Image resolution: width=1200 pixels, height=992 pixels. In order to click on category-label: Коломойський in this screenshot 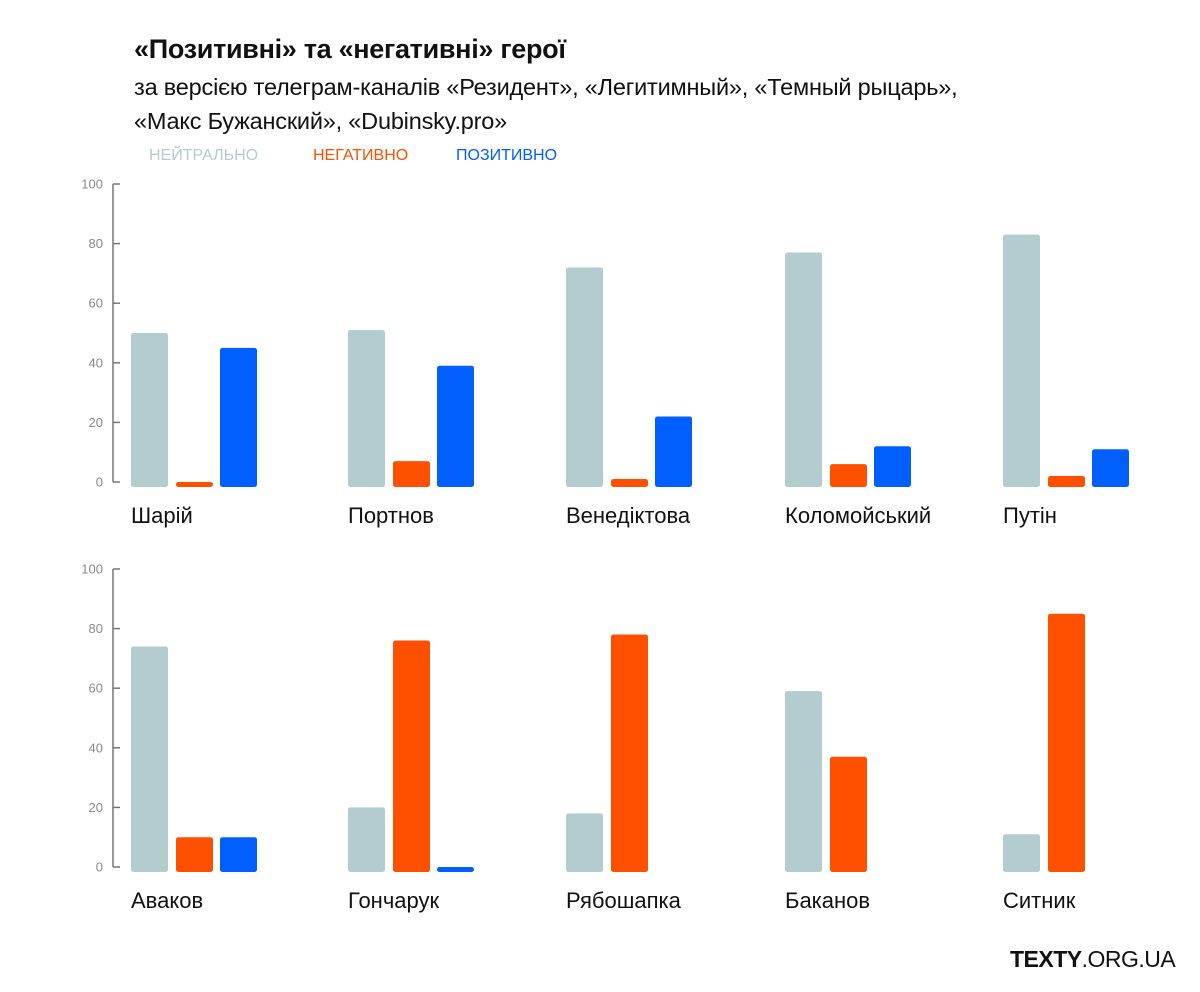, I will do `click(858, 515)`.